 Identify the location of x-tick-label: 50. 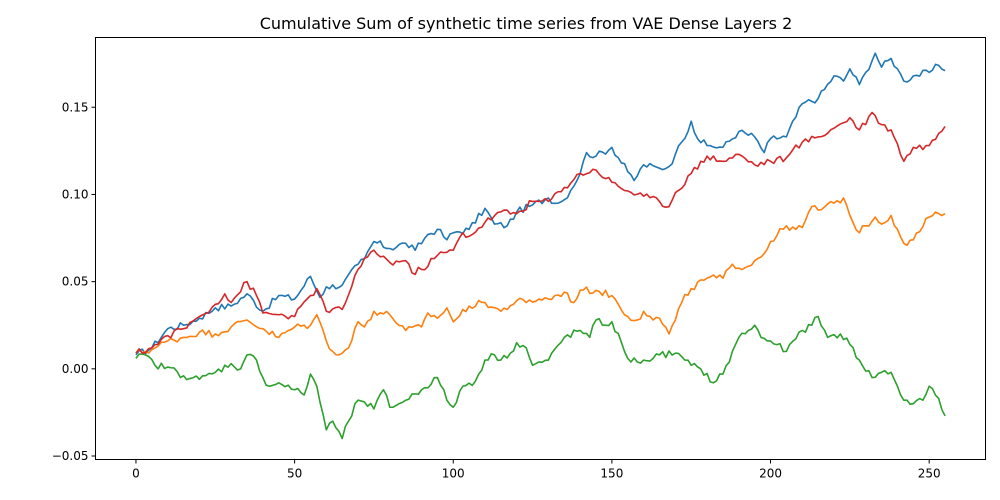
(294, 474).